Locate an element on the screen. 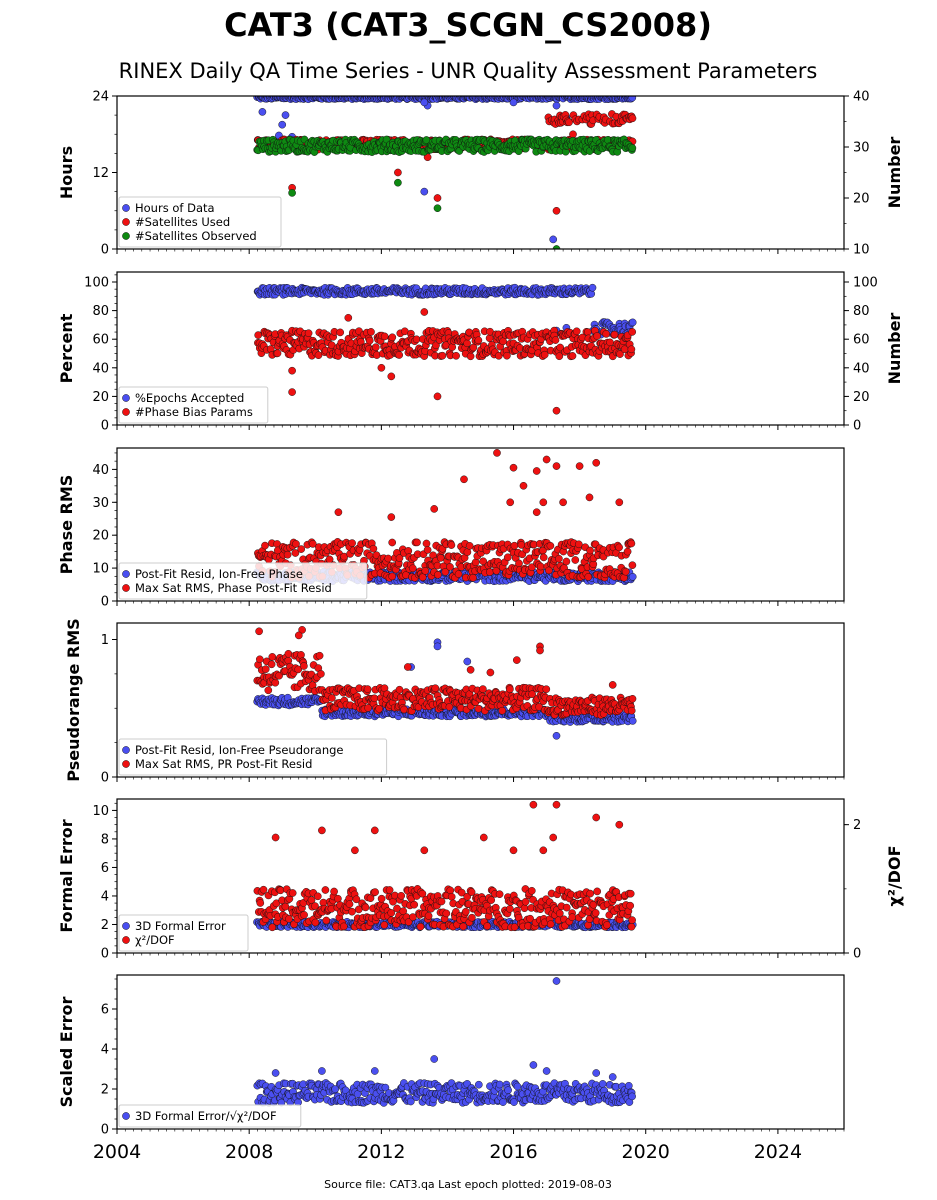 The height and width of the screenshot is (1200, 937). chart-title: CAT3 (CAT3_SCGN_CS2008) is located at coordinates (468, 25).